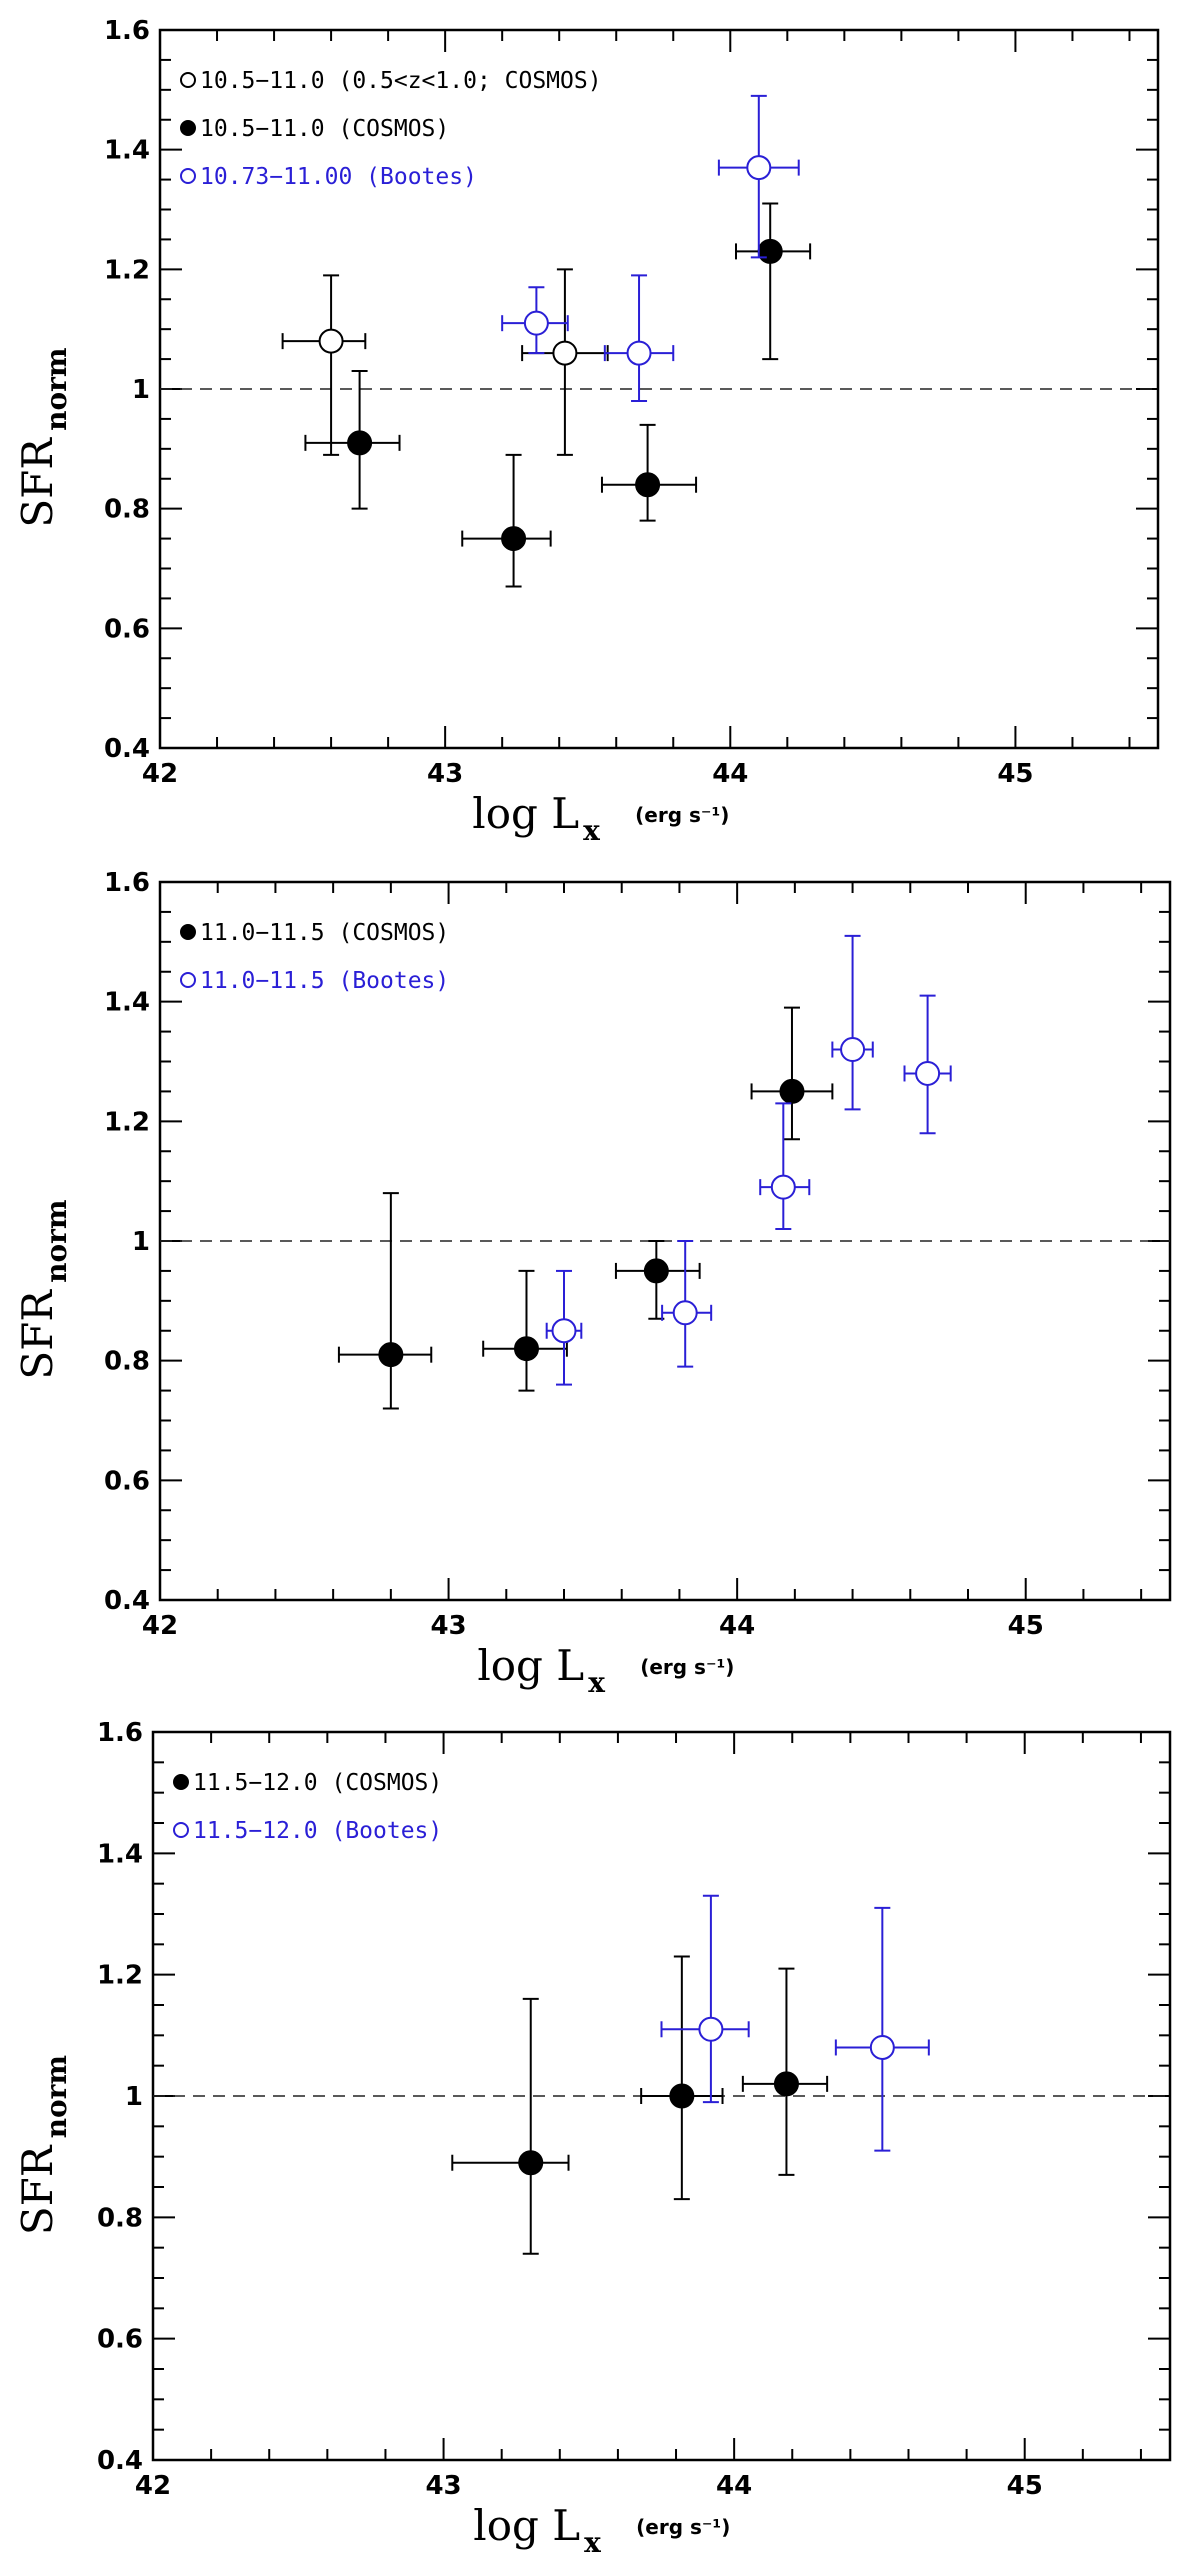 The height and width of the screenshot is (2562, 1200). What do you see at coordinates (596, 1682) in the screenshot?
I see `x-axis-label-subscript: x` at bounding box center [596, 1682].